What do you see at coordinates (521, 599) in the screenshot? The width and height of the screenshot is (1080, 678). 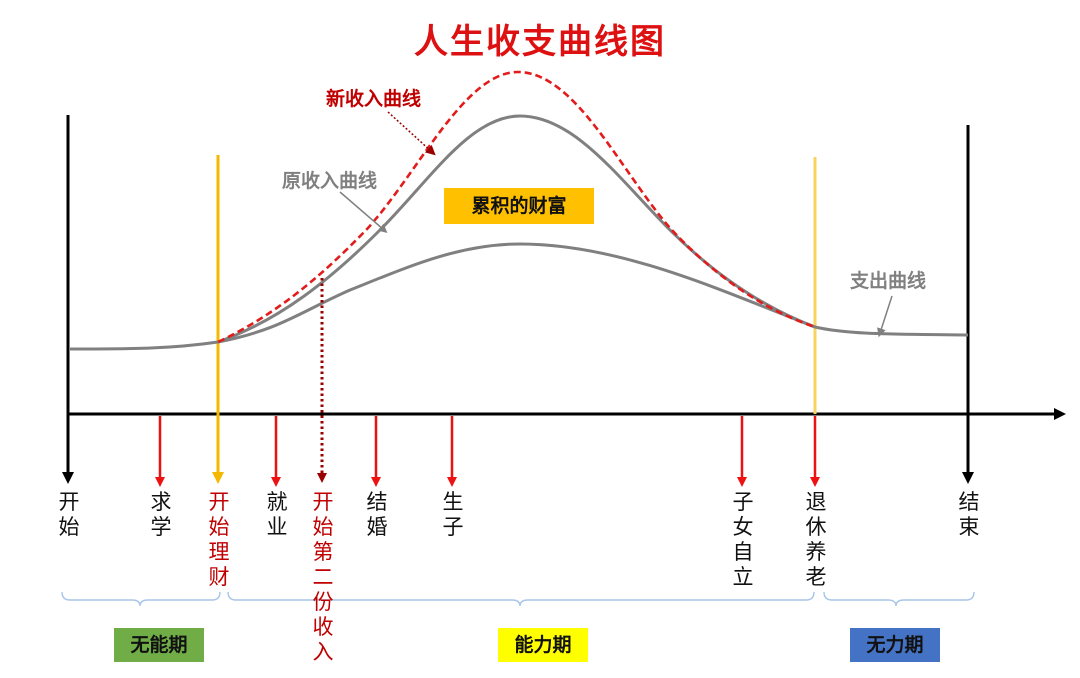 I see `ability-brace` at bounding box center [521, 599].